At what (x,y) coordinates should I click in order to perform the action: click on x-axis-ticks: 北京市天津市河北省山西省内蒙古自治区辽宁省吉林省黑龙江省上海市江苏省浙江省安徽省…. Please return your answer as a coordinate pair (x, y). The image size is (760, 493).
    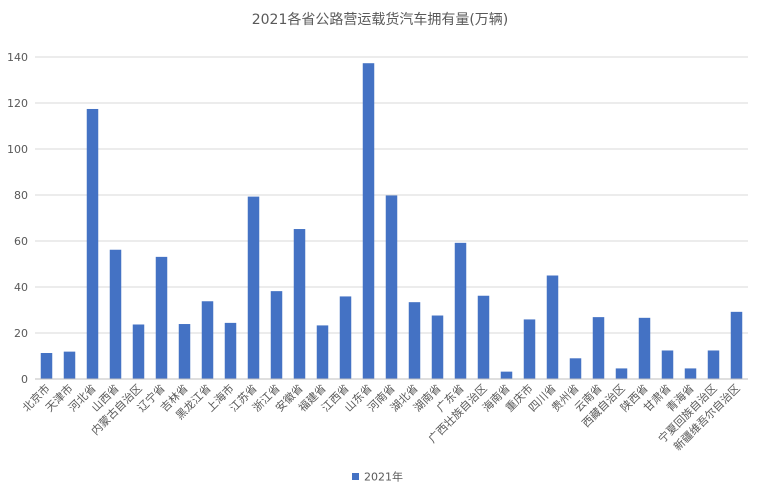
    Looking at the image, I should click on (380, 417).